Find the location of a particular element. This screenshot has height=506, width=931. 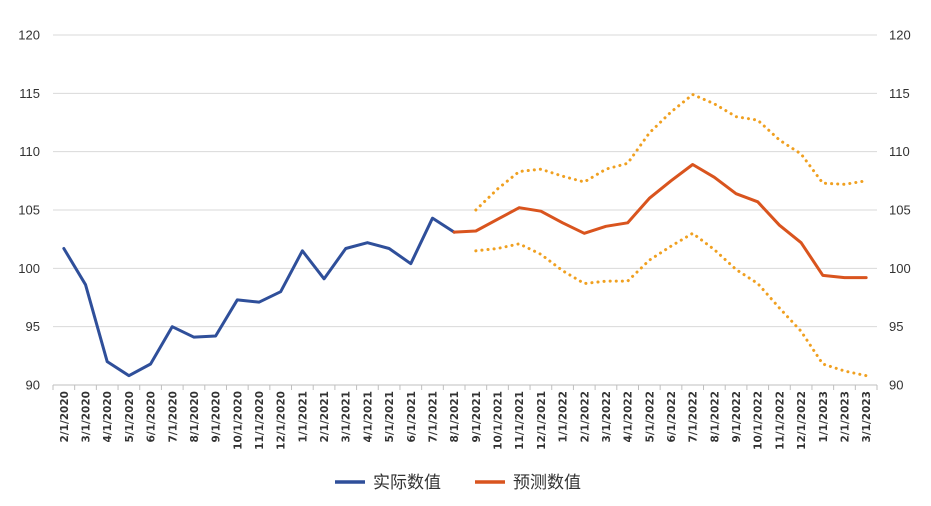

x-tick-label: 9/1/2022 is located at coordinates (737, 417).